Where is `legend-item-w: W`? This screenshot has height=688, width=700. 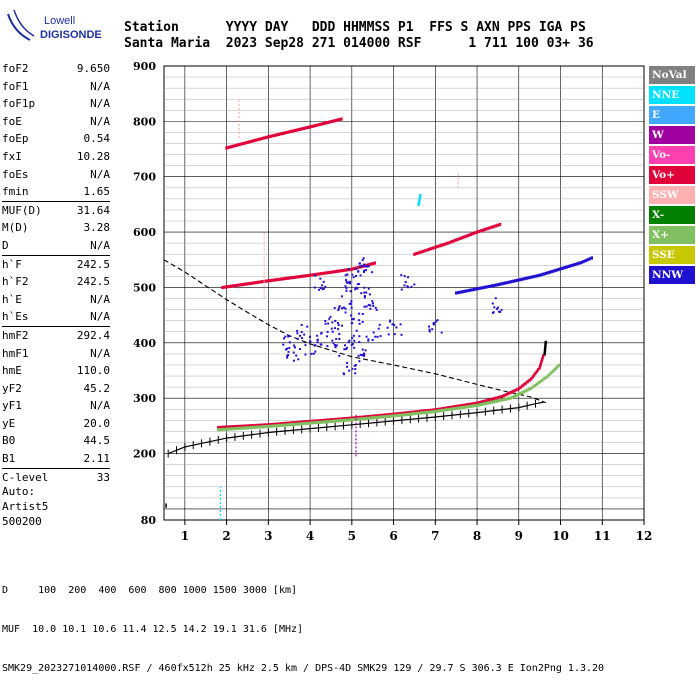
legend-item-w: W is located at coordinates (672, 135).